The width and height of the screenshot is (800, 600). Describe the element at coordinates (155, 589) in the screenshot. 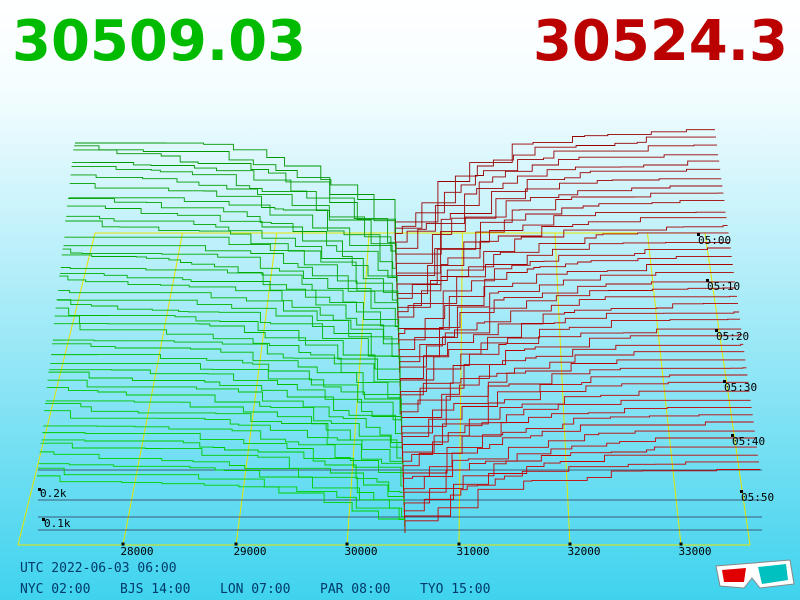

I see `zone-clock: BJS 14:00` at that location.